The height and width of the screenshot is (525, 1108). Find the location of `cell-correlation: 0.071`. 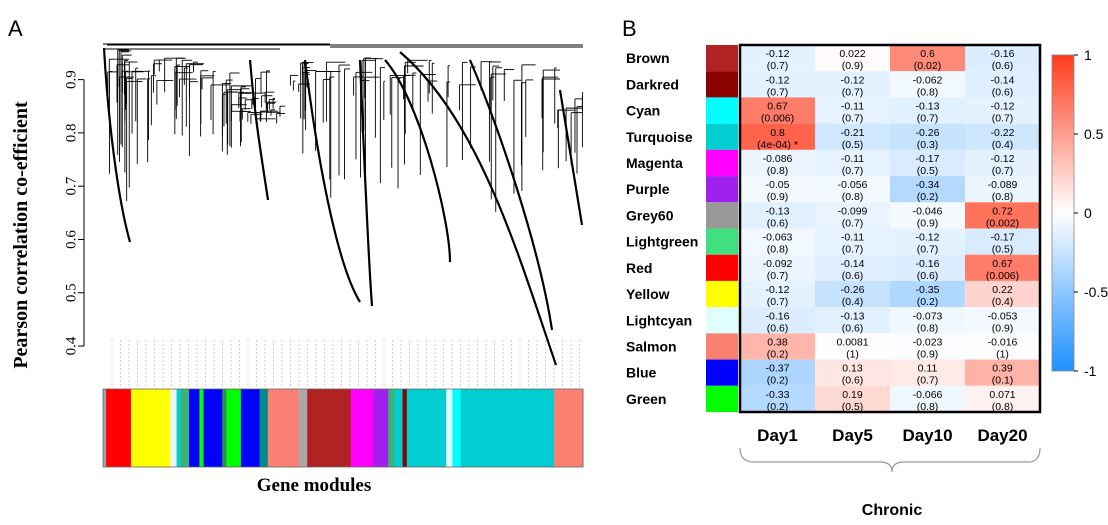

cell-correlation: 0.071 is located at coordinates (1002, 395).